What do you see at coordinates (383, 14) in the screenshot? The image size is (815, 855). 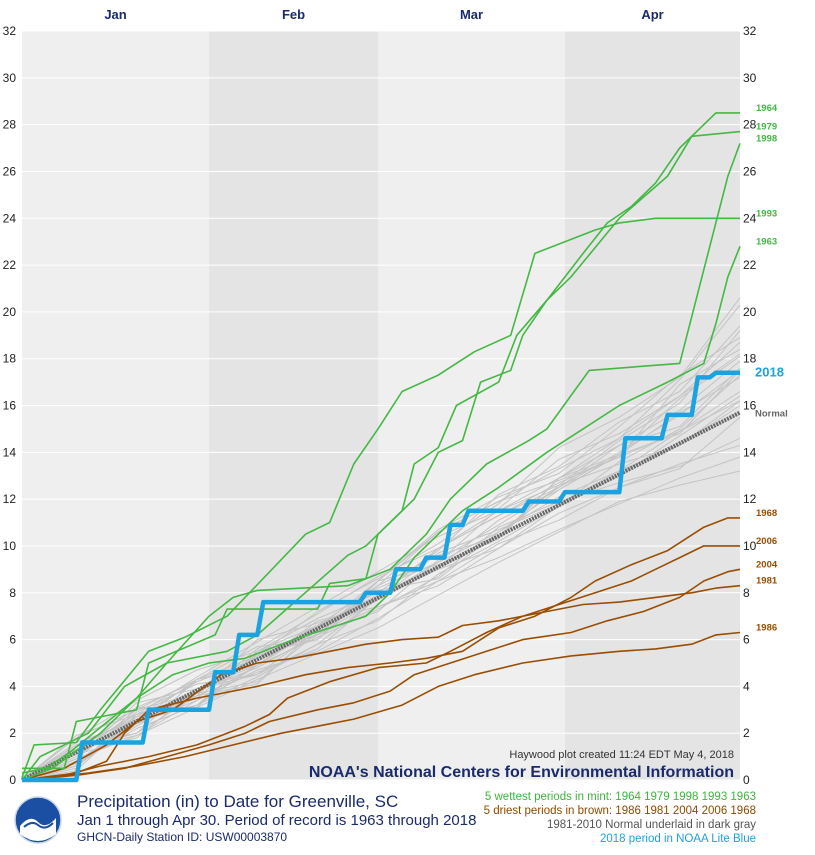 I see `month-labels: Jan Feb Mar Apr` at bounding box center [383, 14].